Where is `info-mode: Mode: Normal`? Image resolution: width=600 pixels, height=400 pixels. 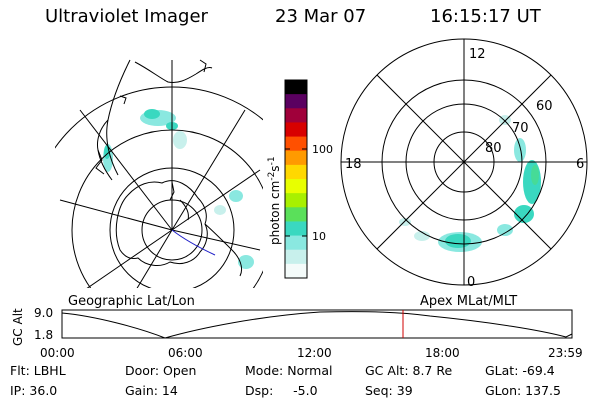 info-mode: Mode: Normal is located at coordinates (288, 370).